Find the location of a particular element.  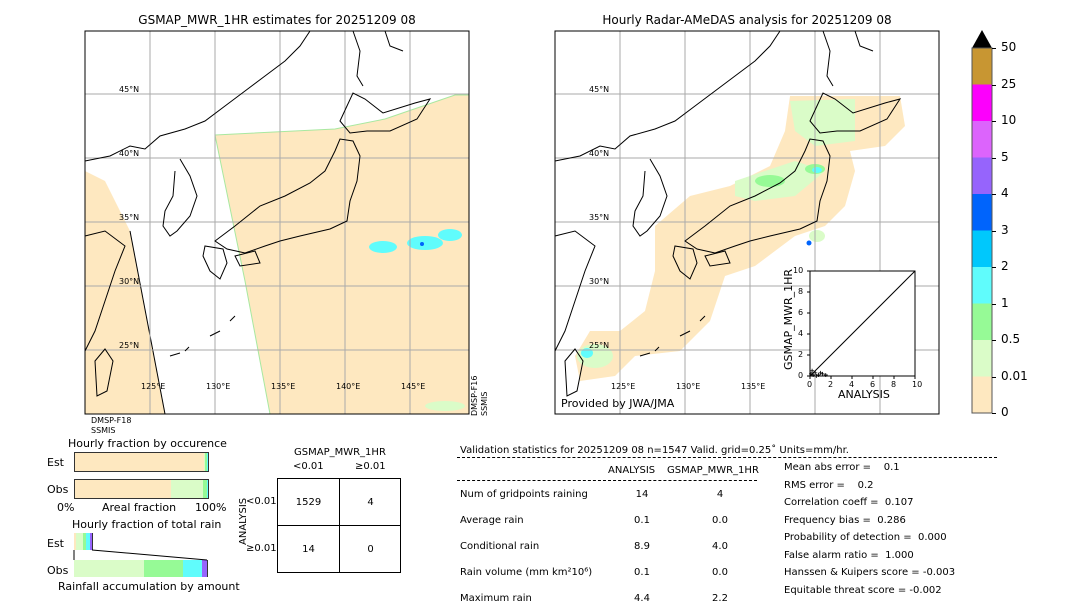

colorbar-tick-label: 25 is located at coordinates (1009, 83).